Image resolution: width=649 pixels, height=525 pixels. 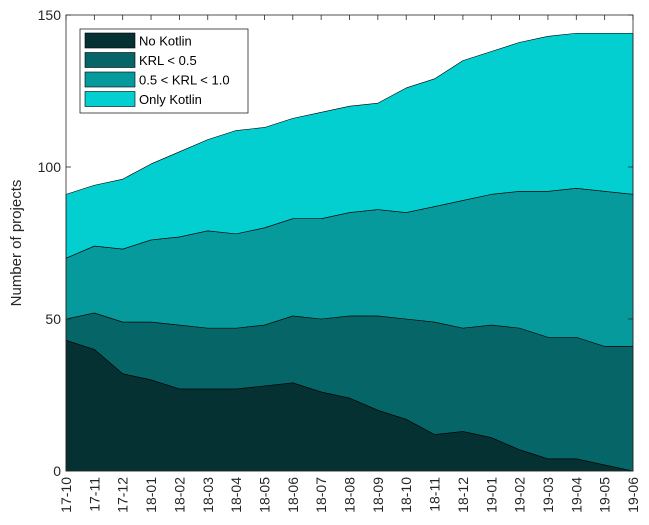 I want to click on x-tick-label: 19-04, so click(x=576, y=495).